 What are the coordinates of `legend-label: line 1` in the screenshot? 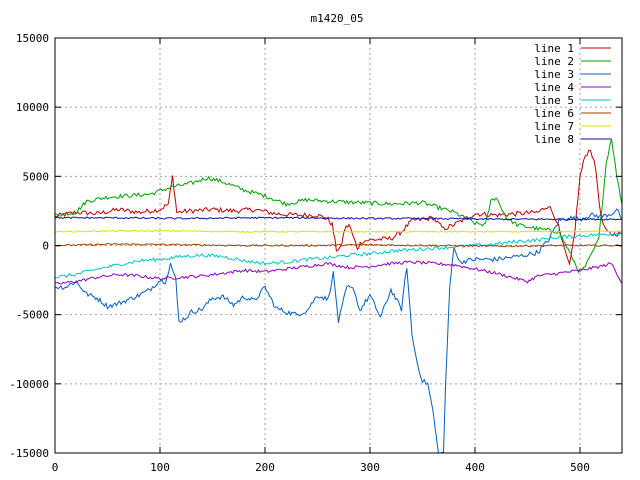 It's located at (554, 48).